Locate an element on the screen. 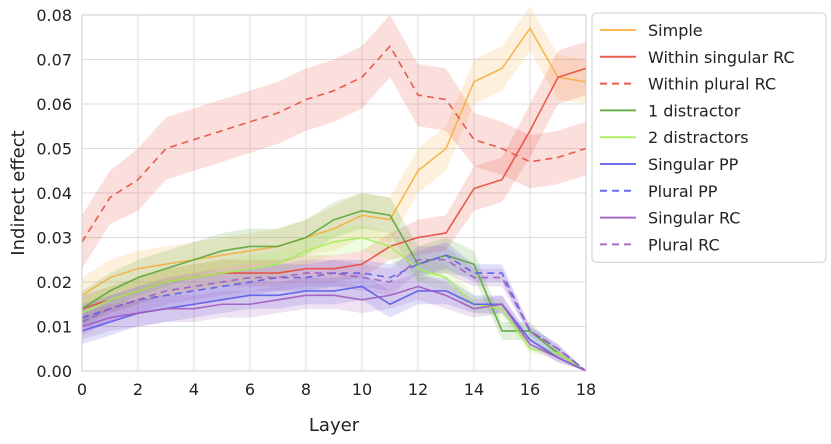 Image resolution: width=831 pixels, height=444 pixels. x-axis-label: Layer is located at coordinates (334, 425).